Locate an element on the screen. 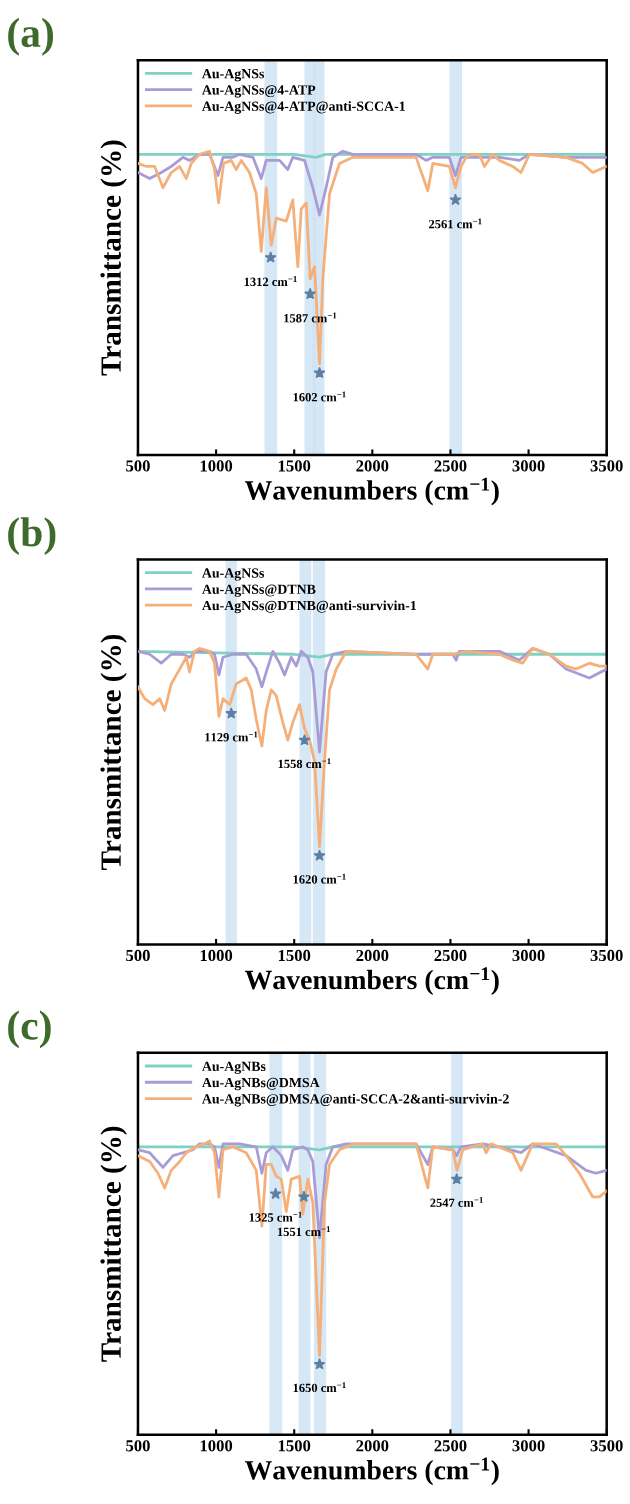 This screenshot has width=630, height=1504. legend-label: Au-AgNSs@DTNB@anti-survivin-1 is located at coordinates (309, 607).